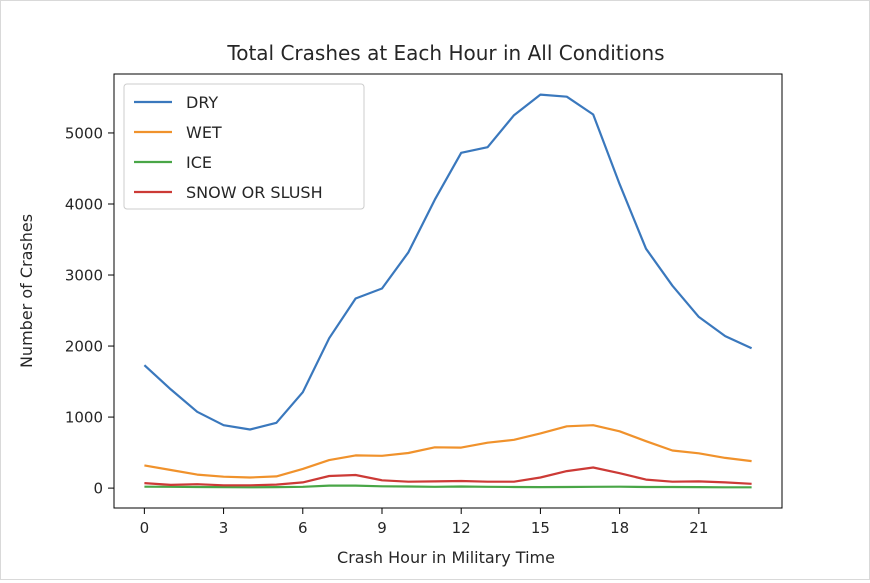  I want to click on legend-label: ICE, so click(199, 162).